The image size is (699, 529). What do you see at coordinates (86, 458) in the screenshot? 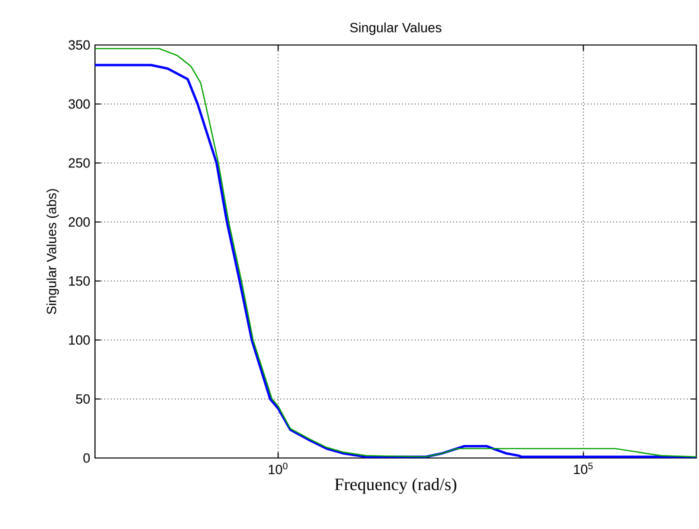
I see `y-tick-label: 0` at bounding box center [86, 458].